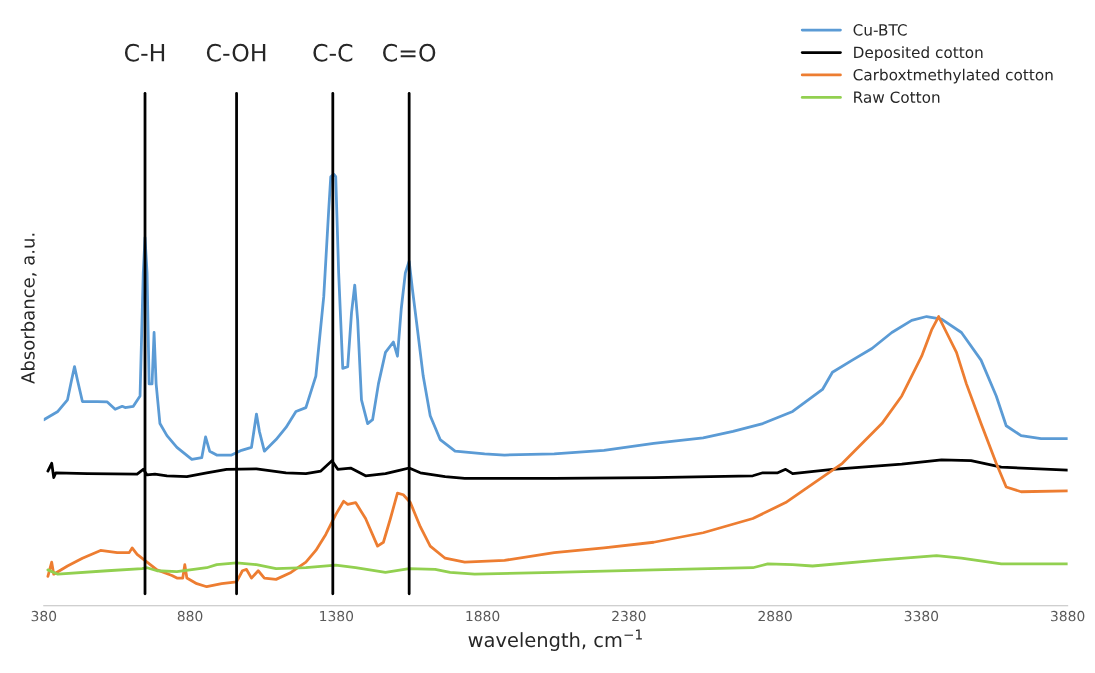  What do you see at coordinates (921, 616) in the screenshot?
I see `x-tick-label: 3380` at bounding box center [921, 616].